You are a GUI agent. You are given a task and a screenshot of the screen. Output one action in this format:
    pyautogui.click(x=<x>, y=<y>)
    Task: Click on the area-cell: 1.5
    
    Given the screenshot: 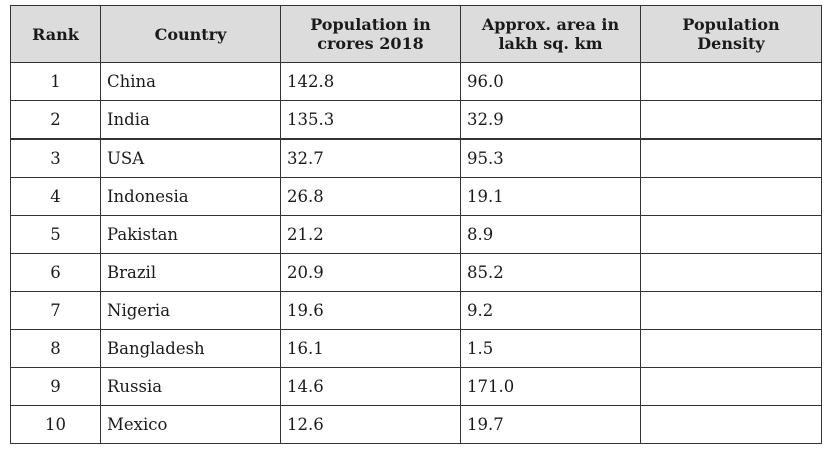 What is the action you would take?
    pyautogui.click(x=550, y=348)
    